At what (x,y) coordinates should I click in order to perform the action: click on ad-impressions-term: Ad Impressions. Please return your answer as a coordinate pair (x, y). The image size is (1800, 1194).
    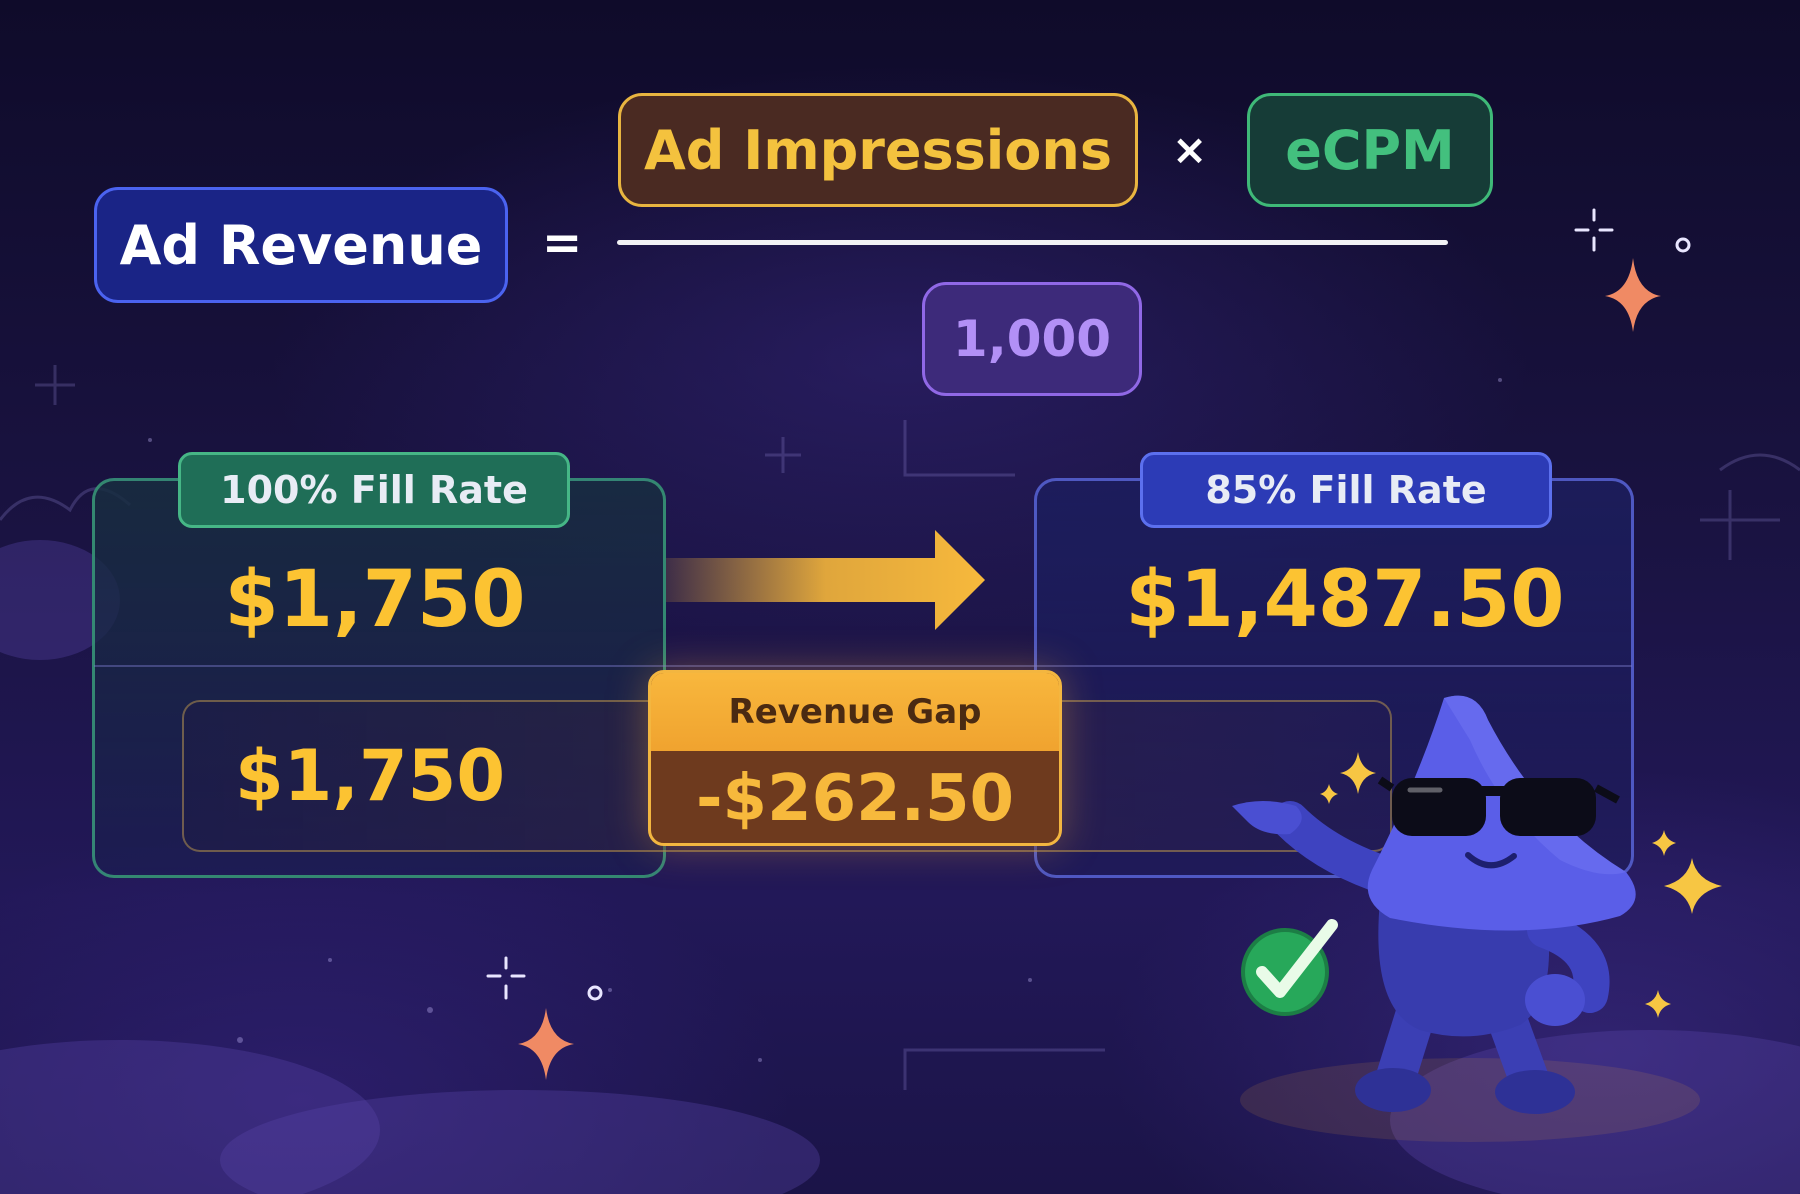
    Looking at the image, I should click on (878, 150).